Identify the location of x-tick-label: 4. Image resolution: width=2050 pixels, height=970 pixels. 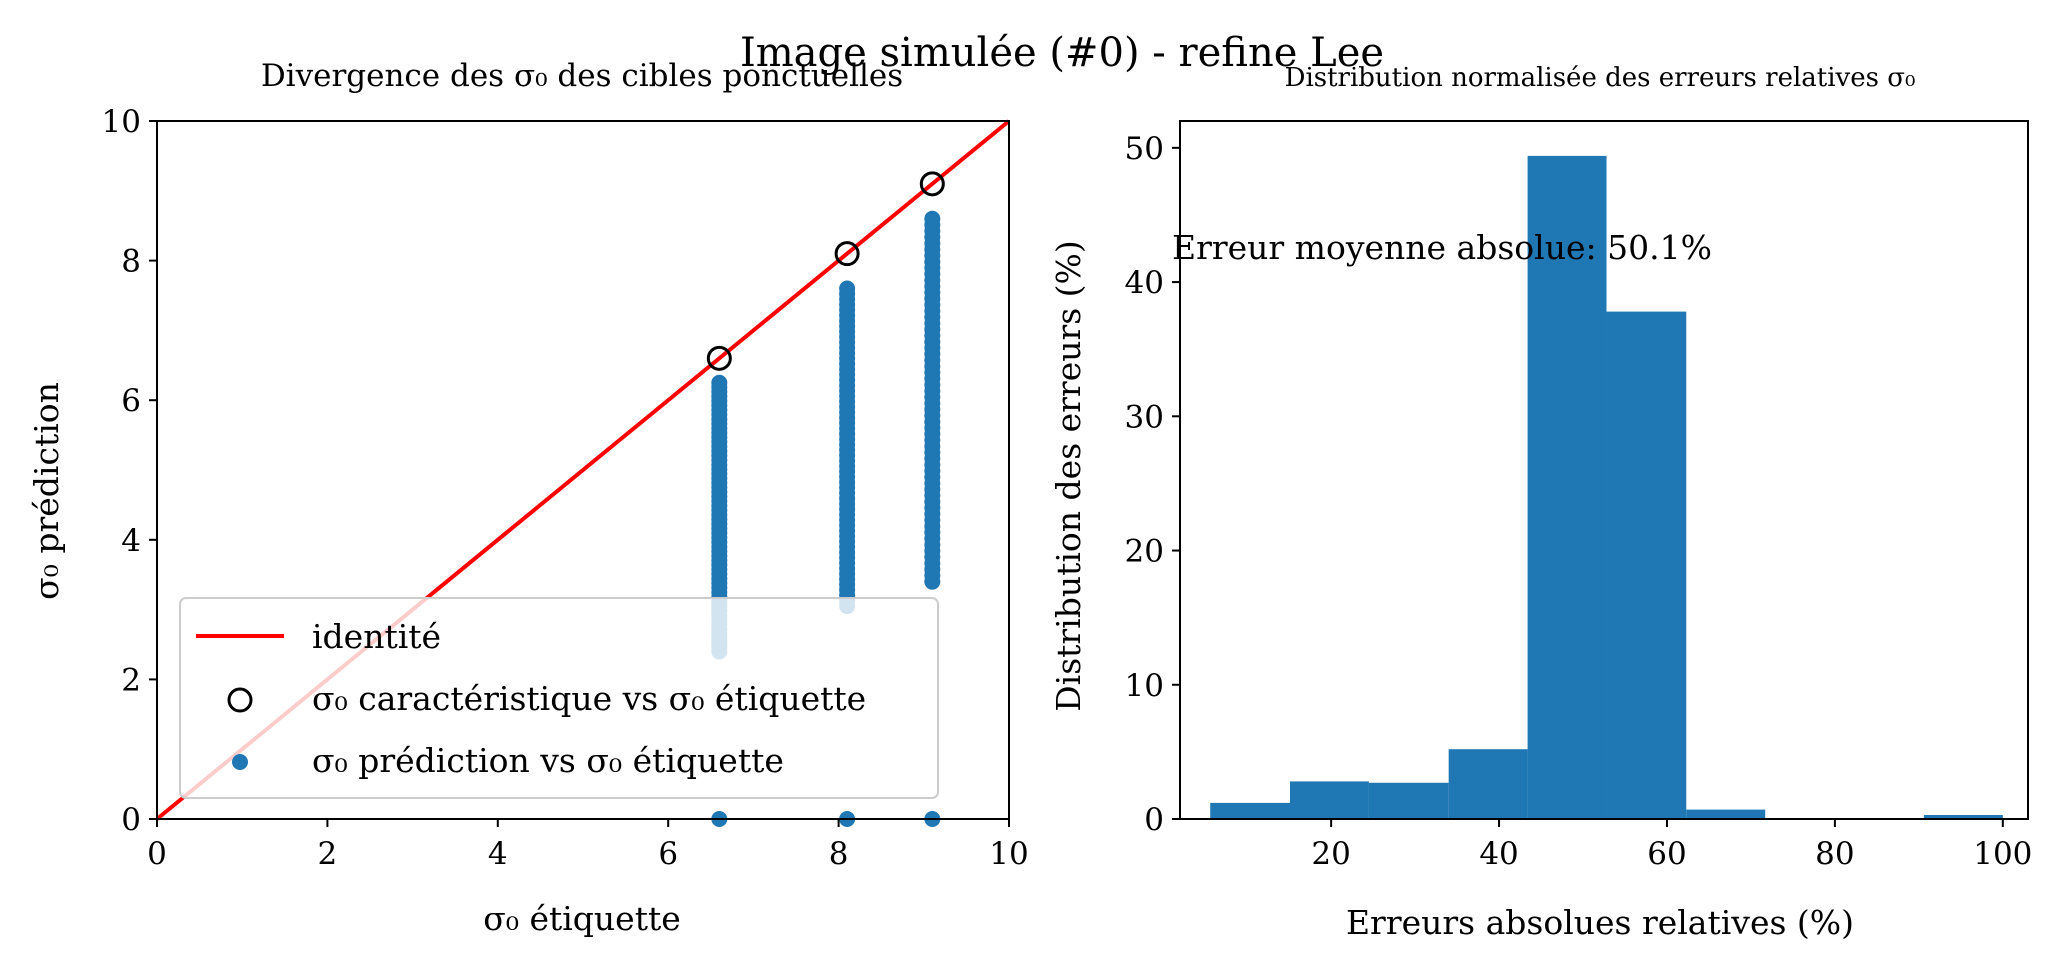
(498, 854).